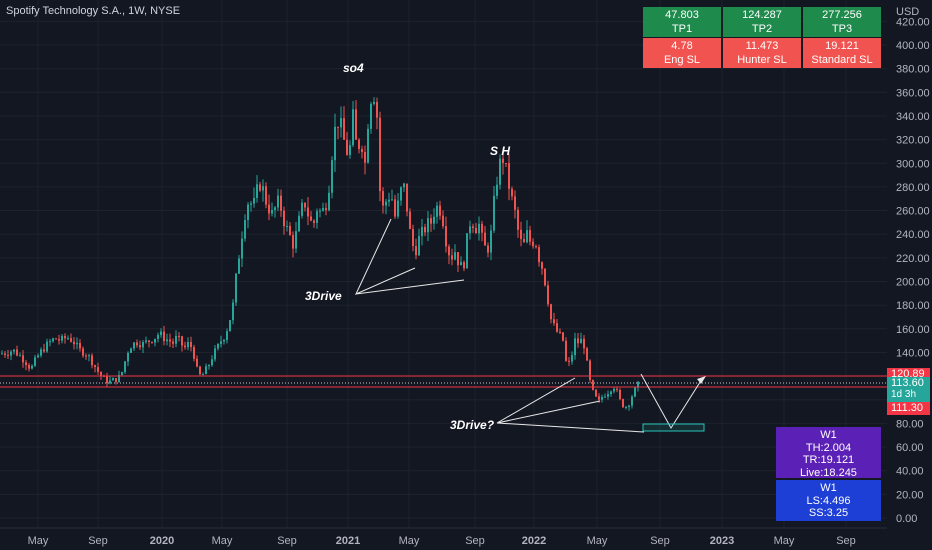 The width and height of the screenshot is (932, 550). Describe the element at coordinates (842, 22) in the screenshot. I see `tp3-cell: 277.256 TP3` at that location.